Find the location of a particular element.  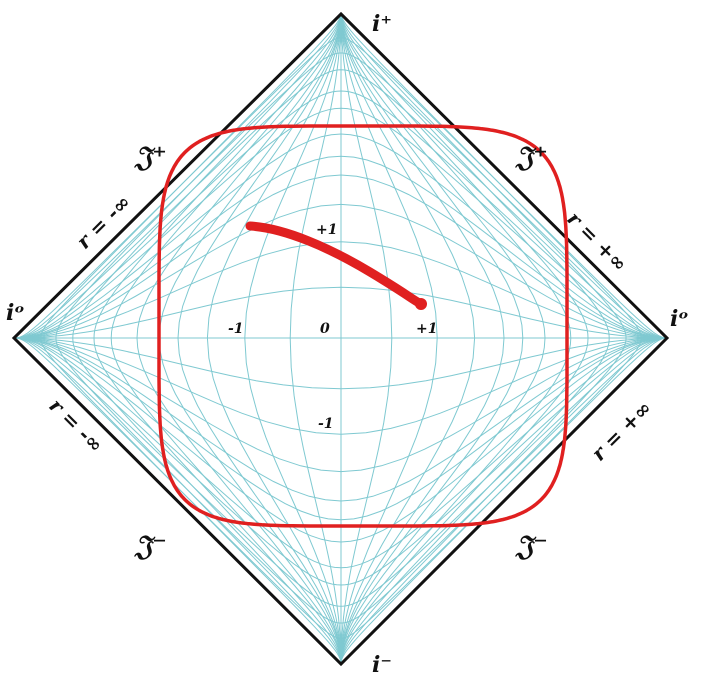

worldline-endpoint is located at coordinates (421, 304).